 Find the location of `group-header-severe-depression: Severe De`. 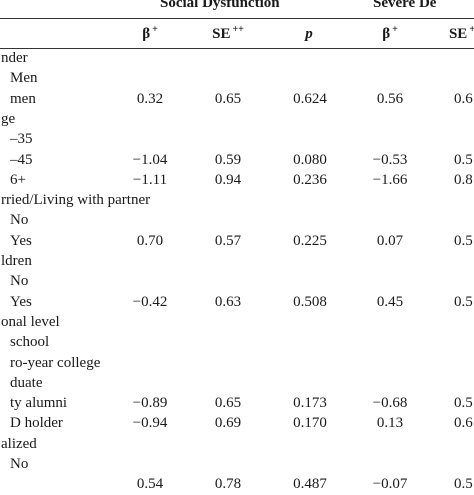

group-header-severe-depression: Severe De is located at coordinates (405, 5).